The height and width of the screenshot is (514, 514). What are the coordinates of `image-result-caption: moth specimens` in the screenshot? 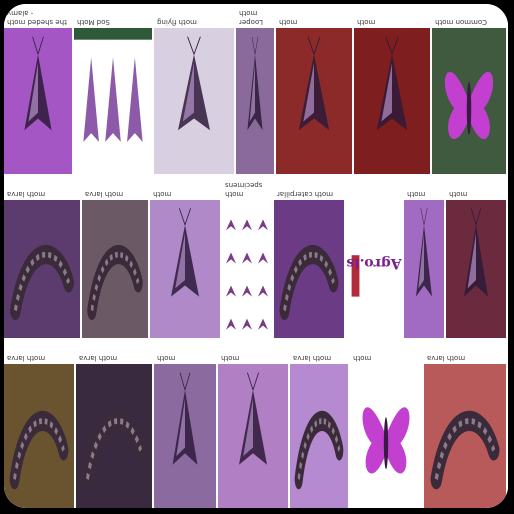 It's located at (244, 189).